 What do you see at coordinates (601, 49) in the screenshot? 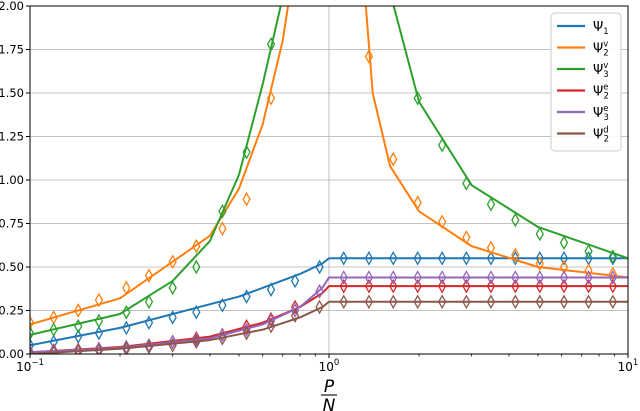
I see `legend-label: Ψv 2` at bounding box center [601, 49].